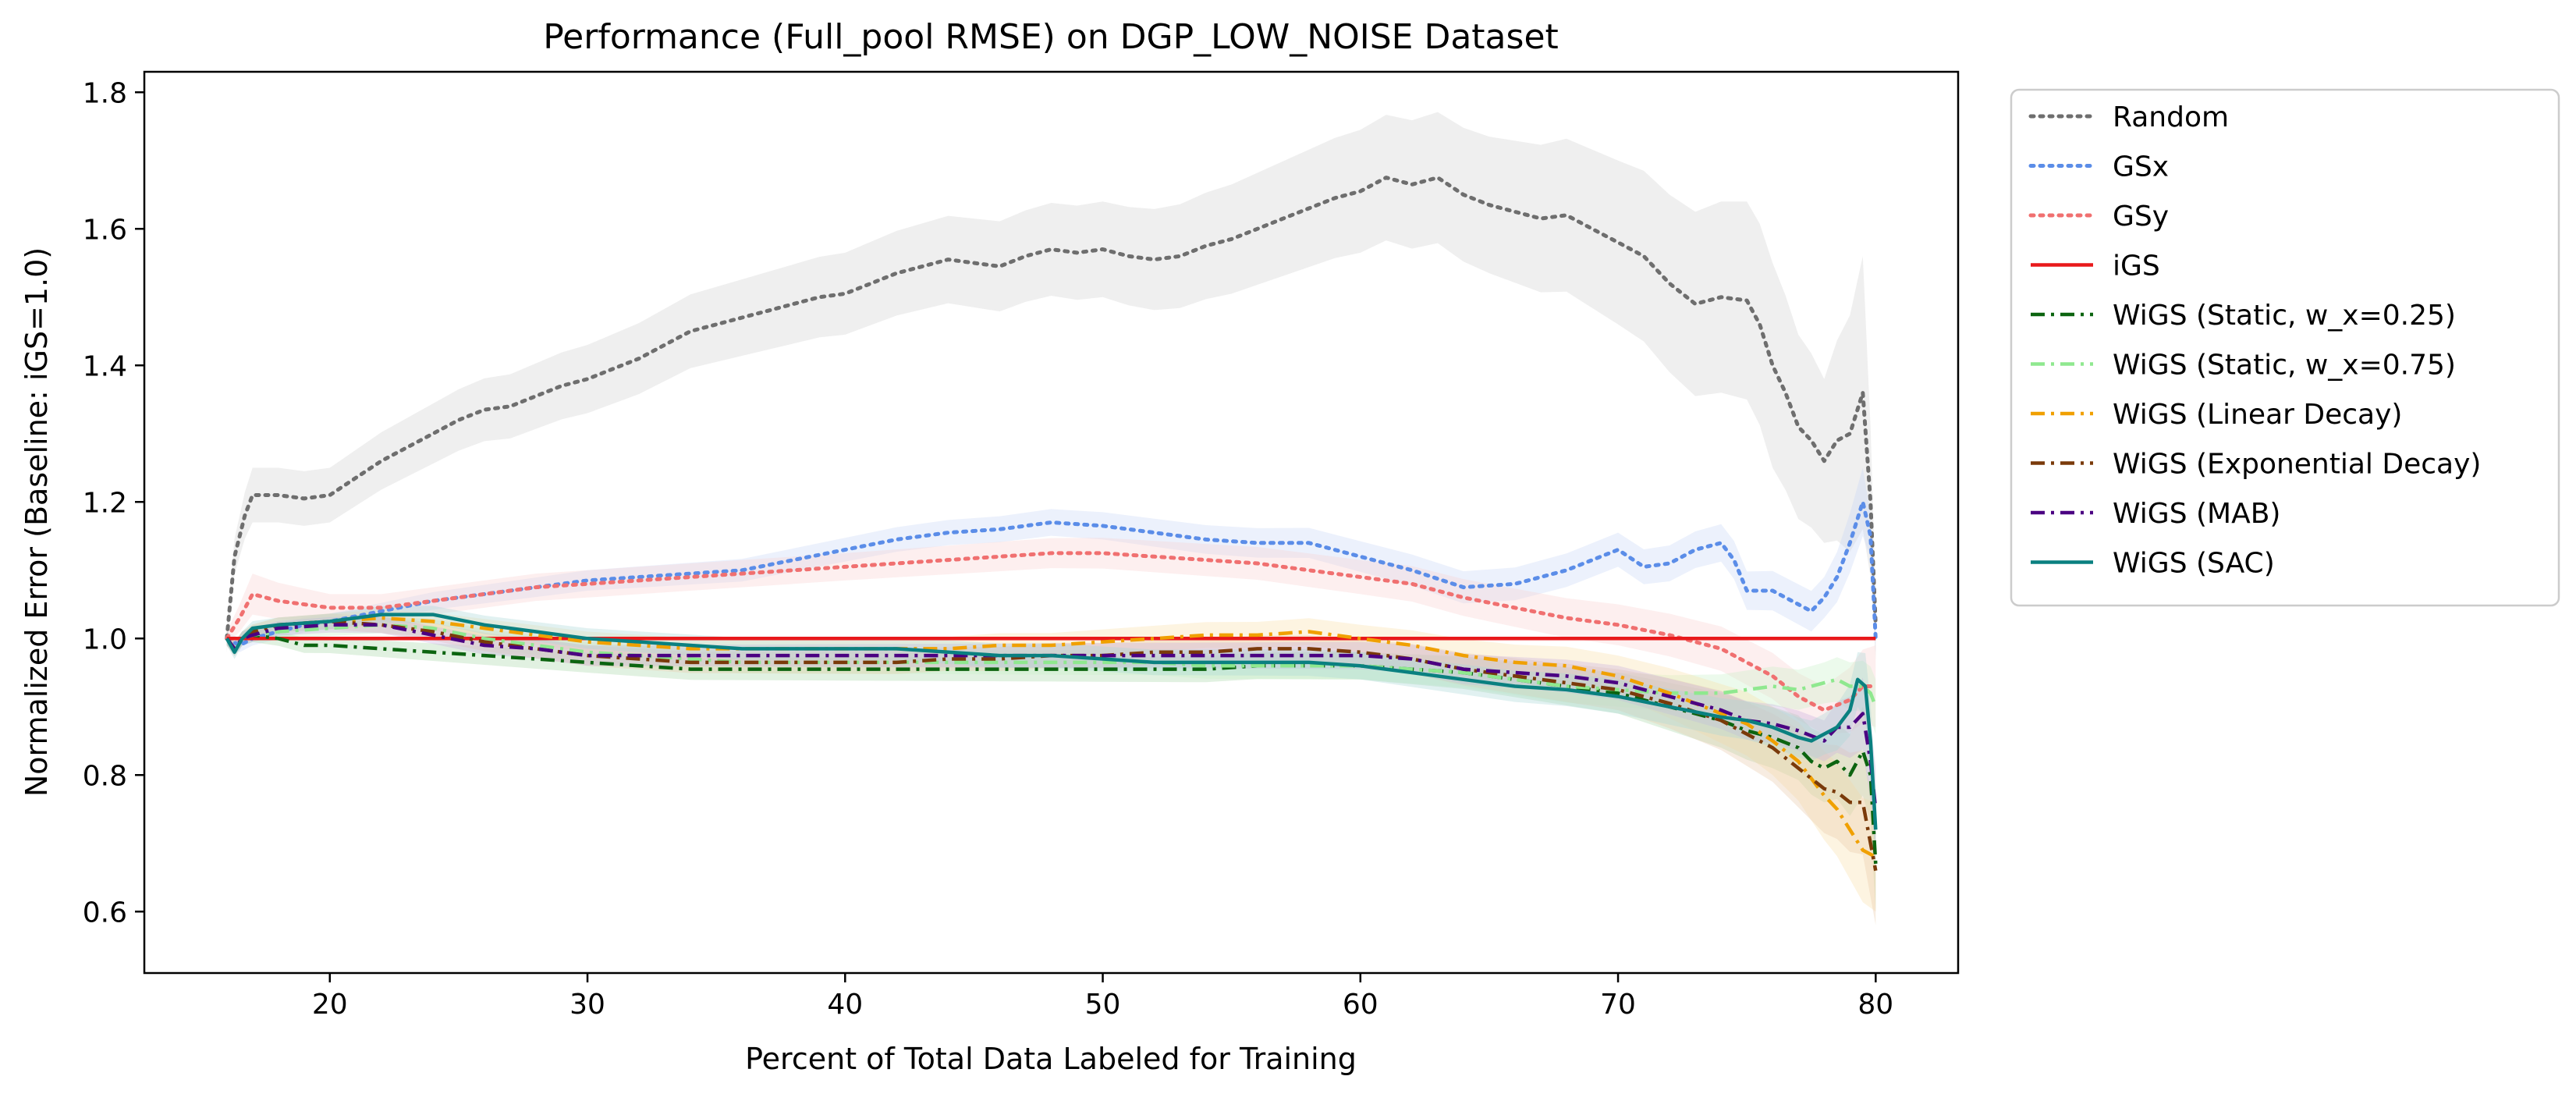  What do you see at coordinates (105, 93) in the screenshot?
I see `y-tick-label: 1.8` at bounding box center [105, 93].